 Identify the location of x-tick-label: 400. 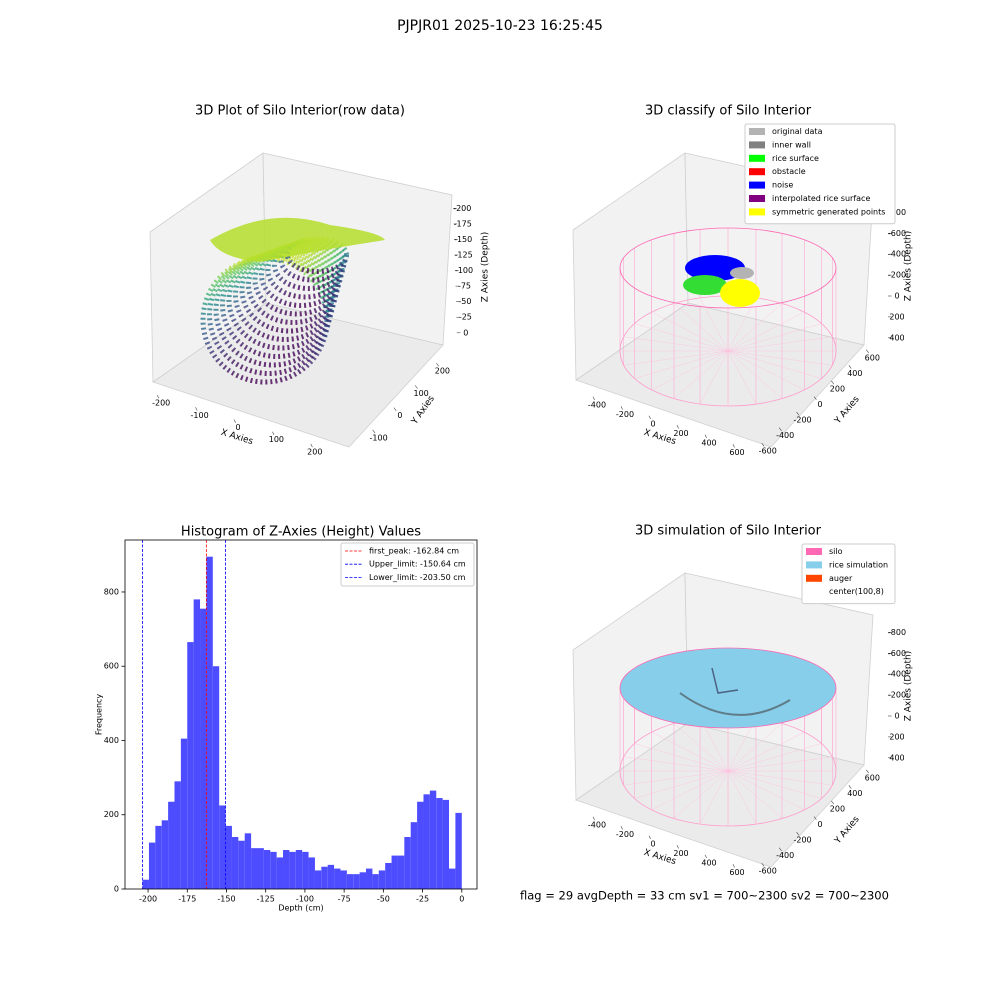
(708, 442).